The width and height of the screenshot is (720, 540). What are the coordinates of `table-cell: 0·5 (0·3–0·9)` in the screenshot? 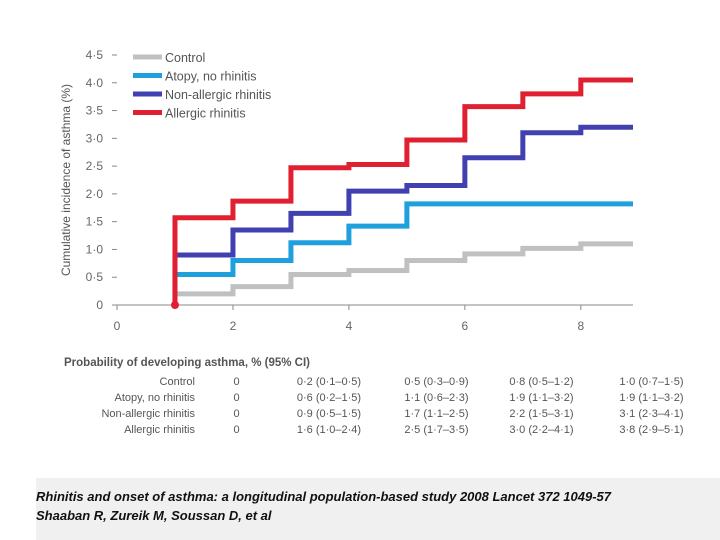 It's located at (436, 382).